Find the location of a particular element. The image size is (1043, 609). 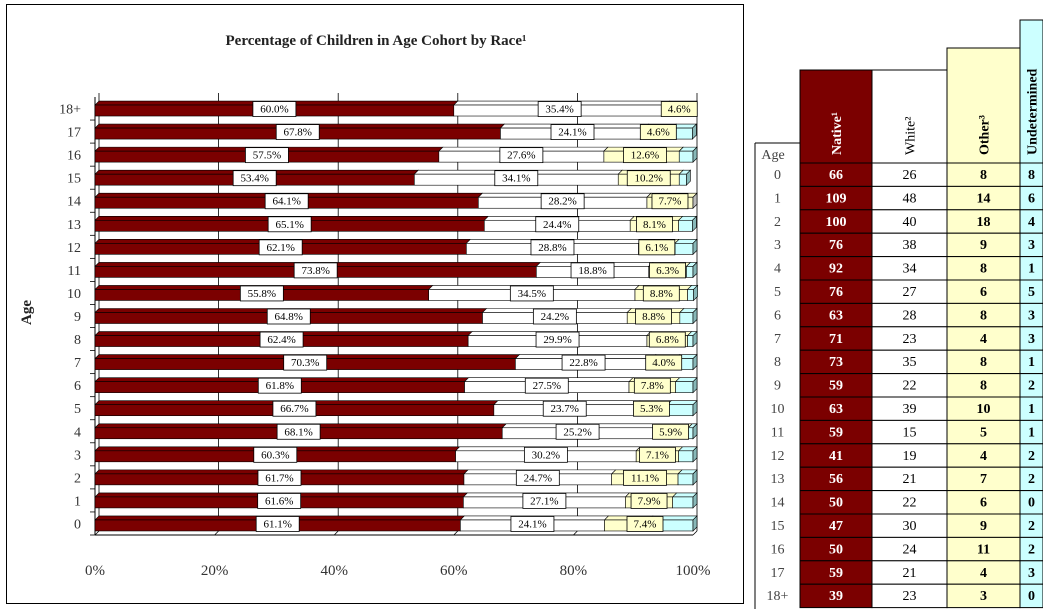

table-count-cell: 10 is located at coordinates (984, 409).